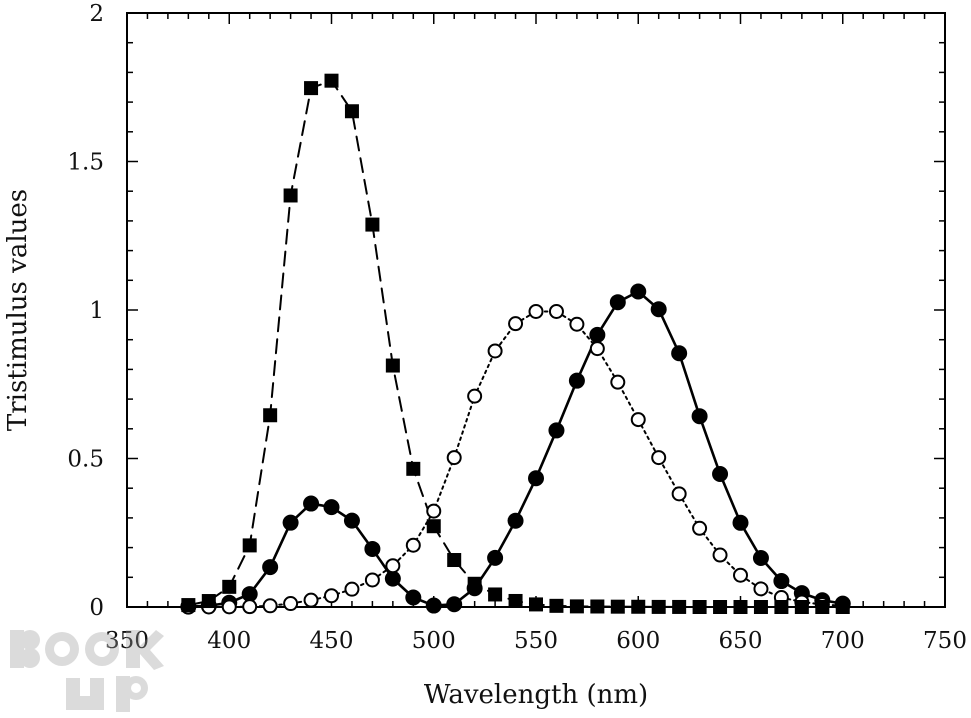 The height and width of the screenshot is (718, 971). What do you see at coordinates (229, 641) in the screenshot?
I see `x-tick-label: 400` at bounding box center [229, 641].